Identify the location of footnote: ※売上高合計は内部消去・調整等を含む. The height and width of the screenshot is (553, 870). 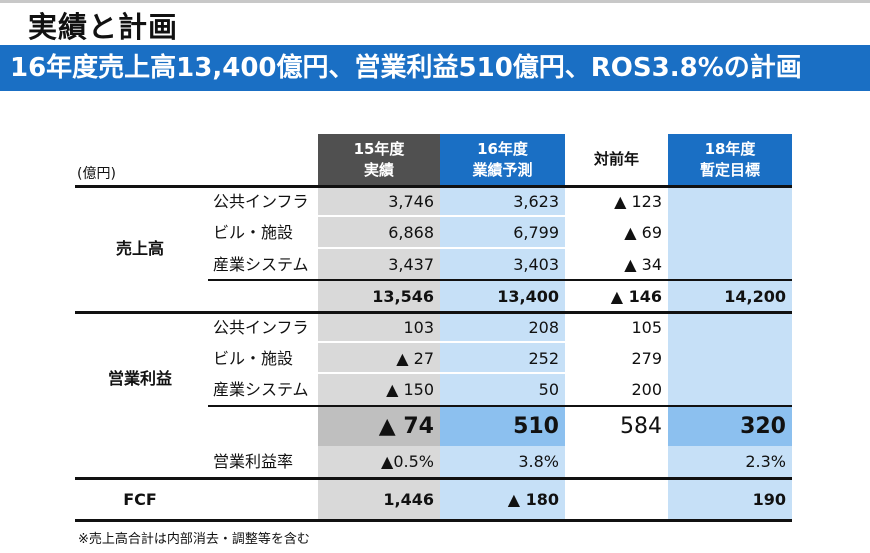
(194, 539).